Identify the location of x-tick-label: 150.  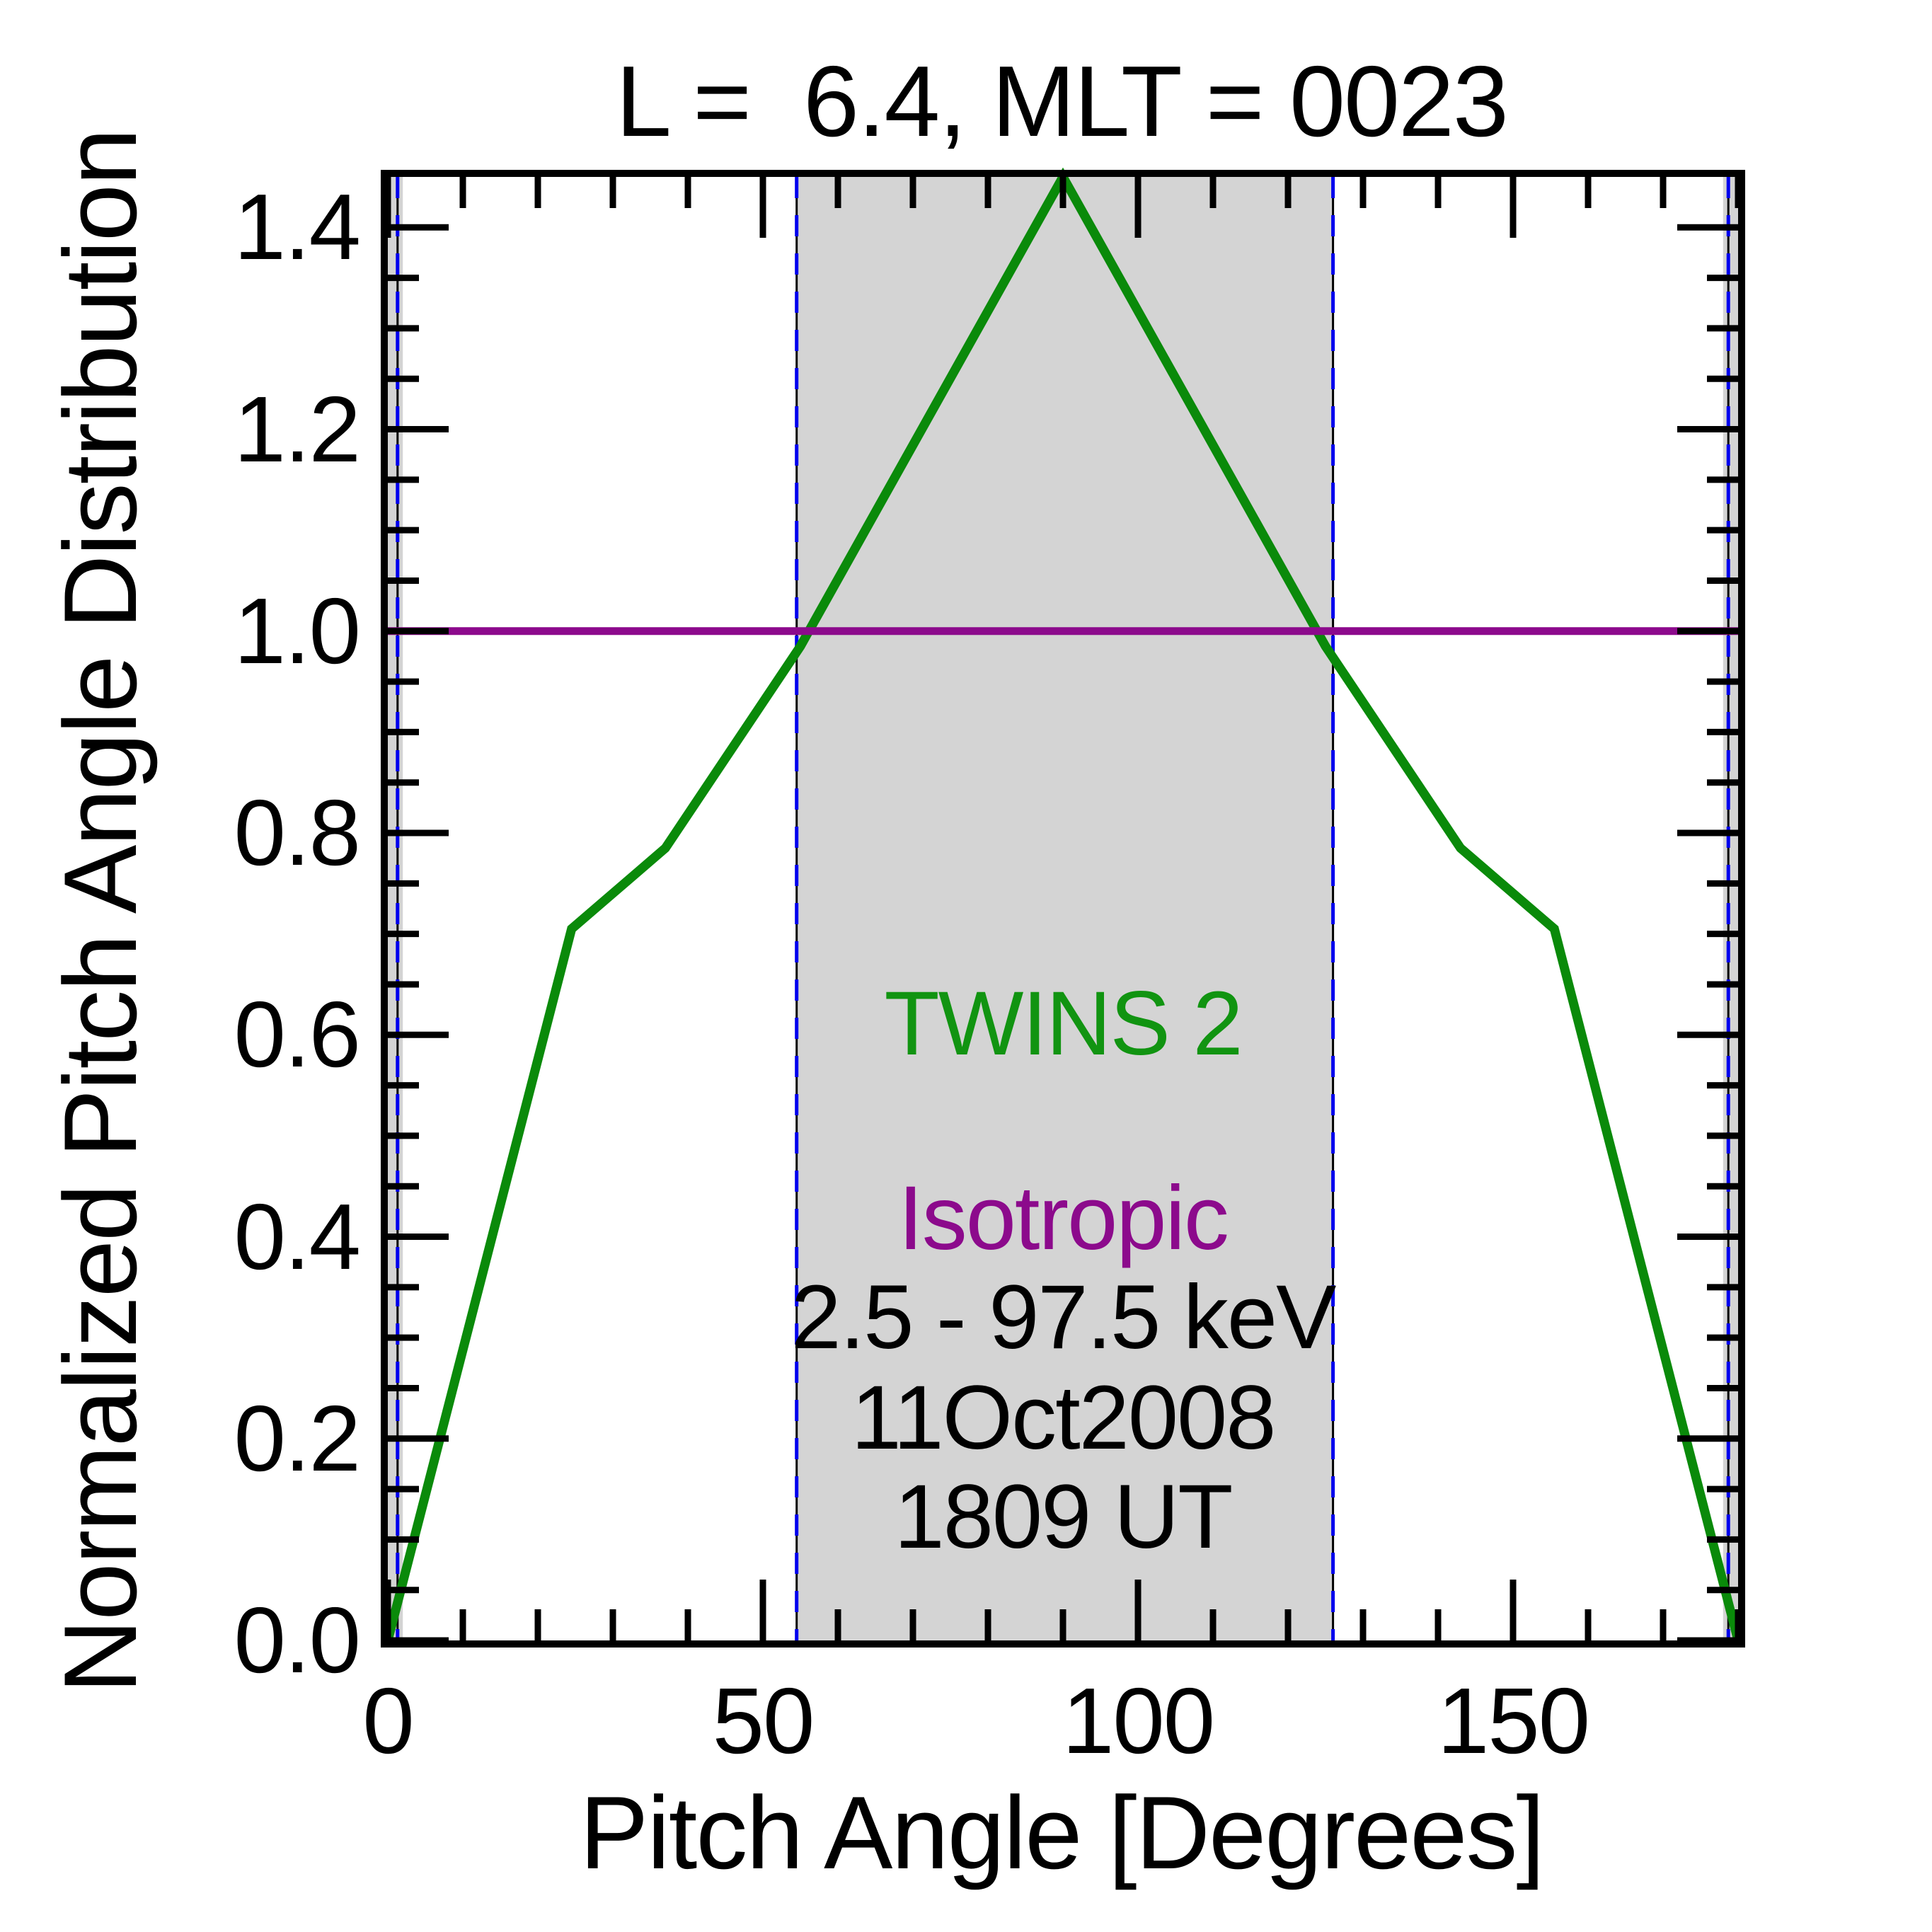
(1513, 1721).